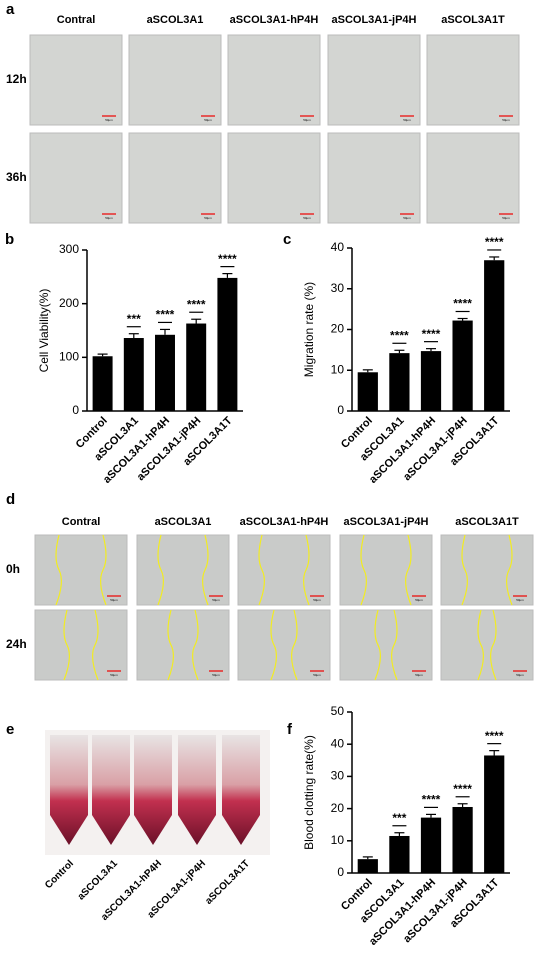  Describe the element at coordinates (338, 288) in the screenshot. I see `y-tick-label: 30` at that location.